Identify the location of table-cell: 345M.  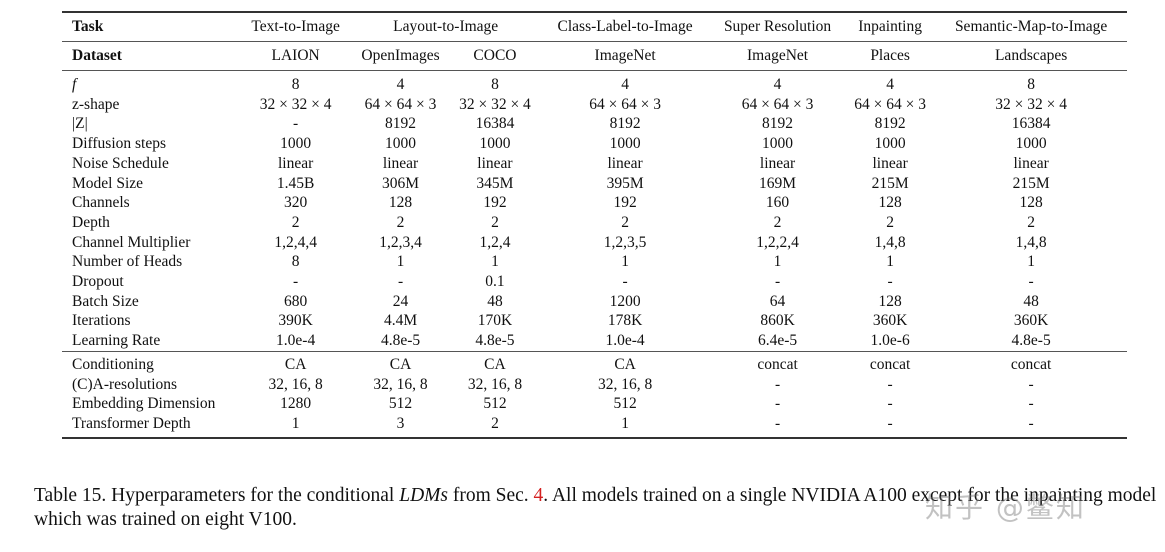
(495, 183).